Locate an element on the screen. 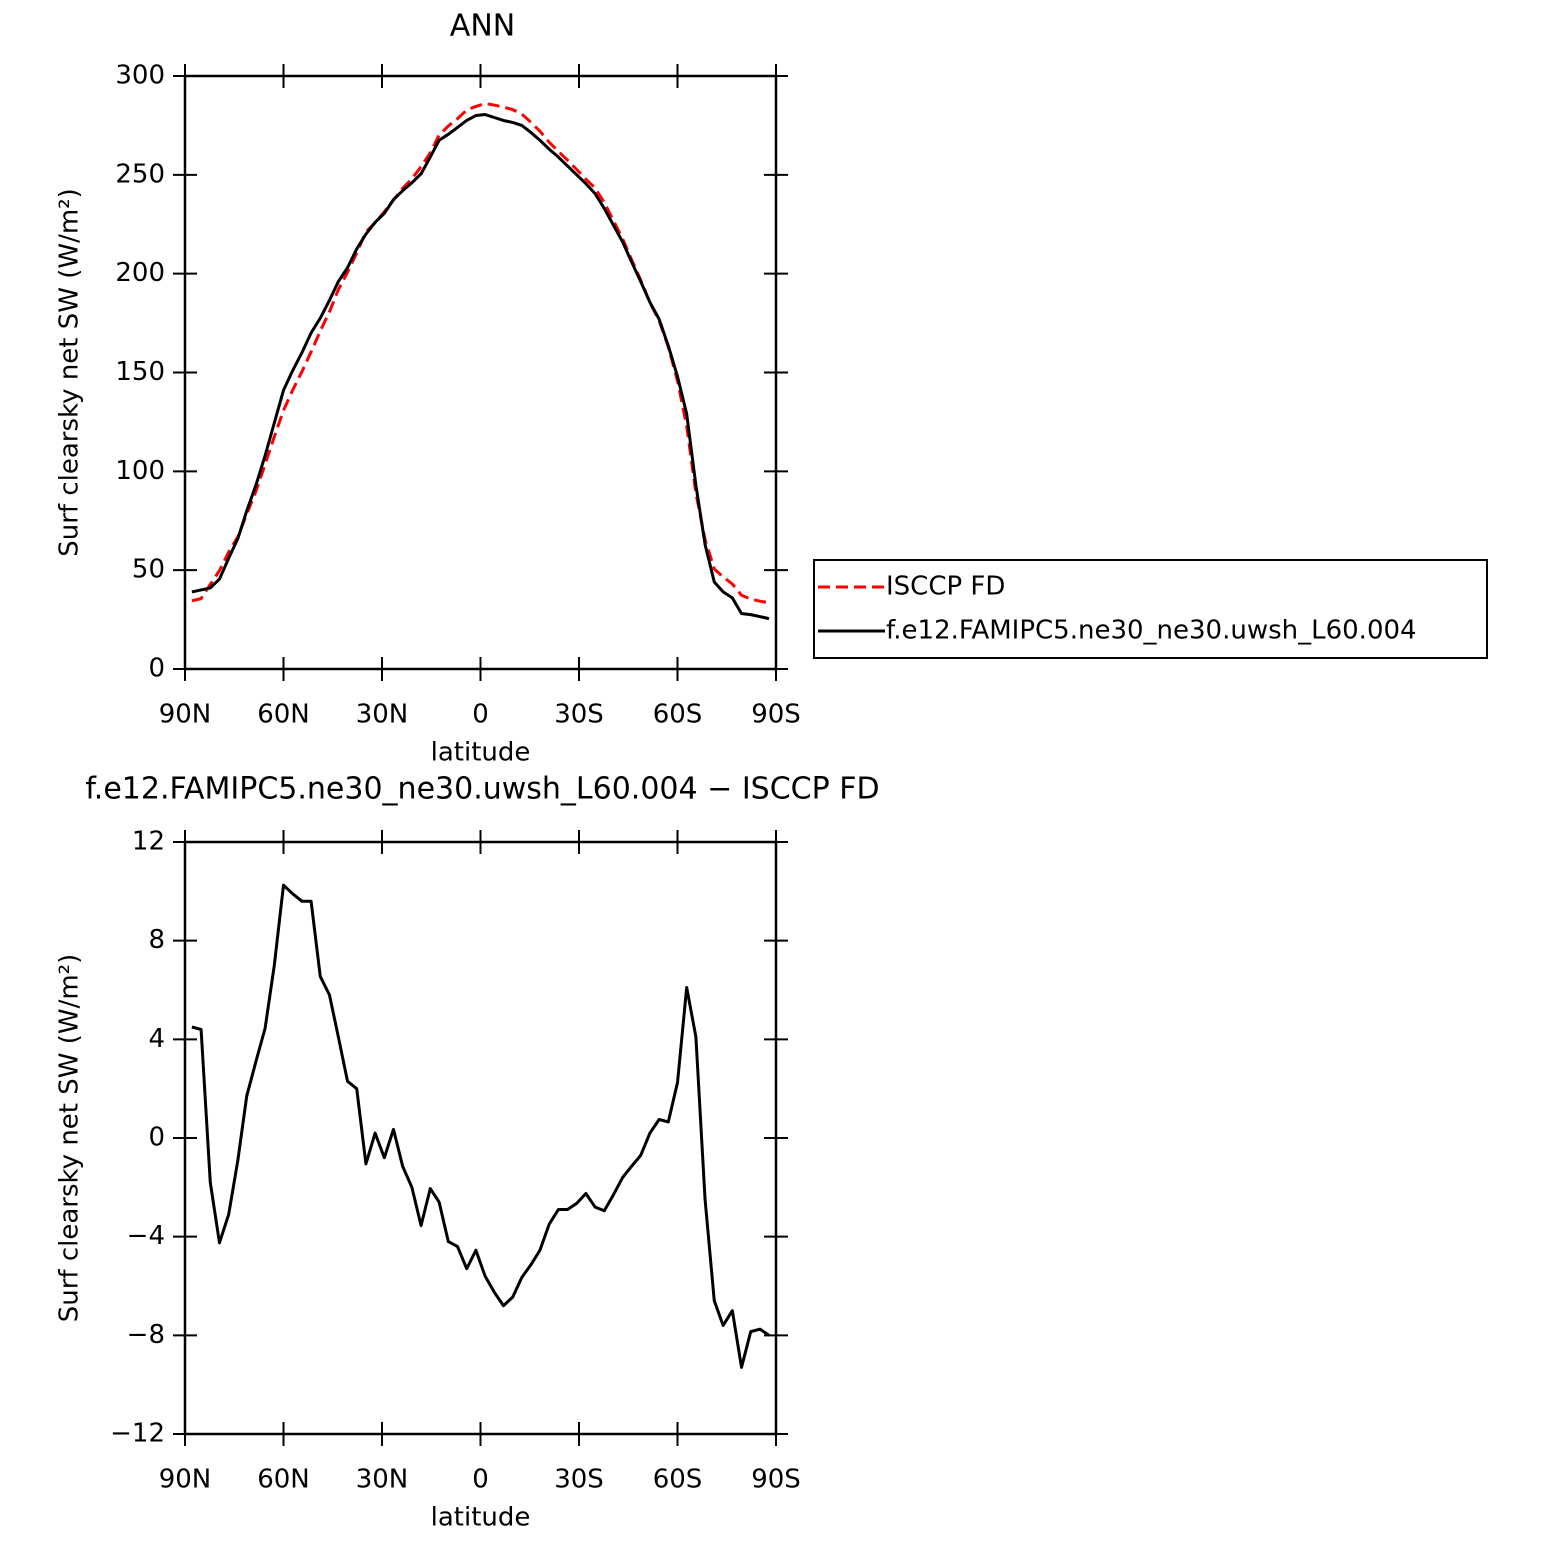 This screenshot has height=1541, width=1542. y-tick-label: −8 is located at coordinates (146, 1335).